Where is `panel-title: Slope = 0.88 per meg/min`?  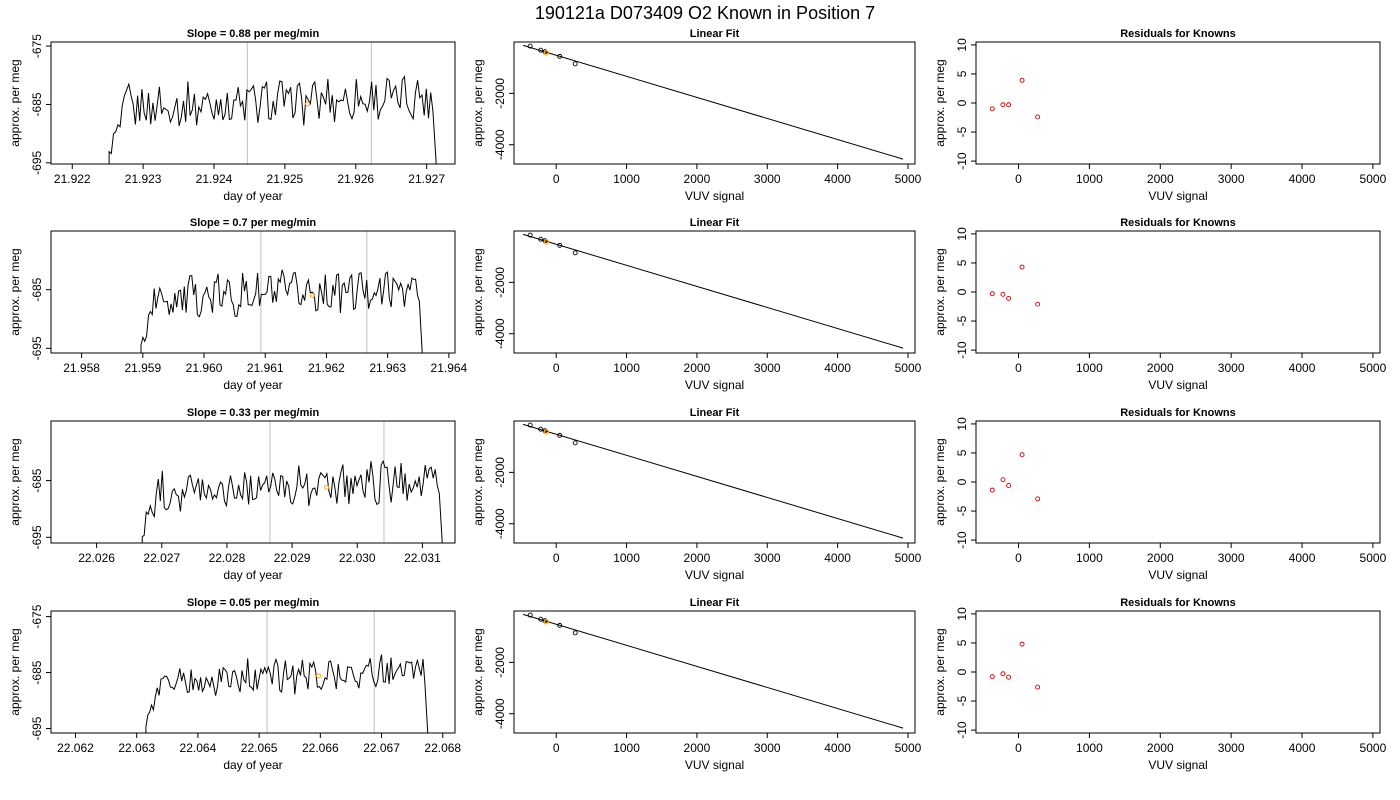
panel-title: Slope = 0.88 per meg/min is located at coordinates (253, 34).